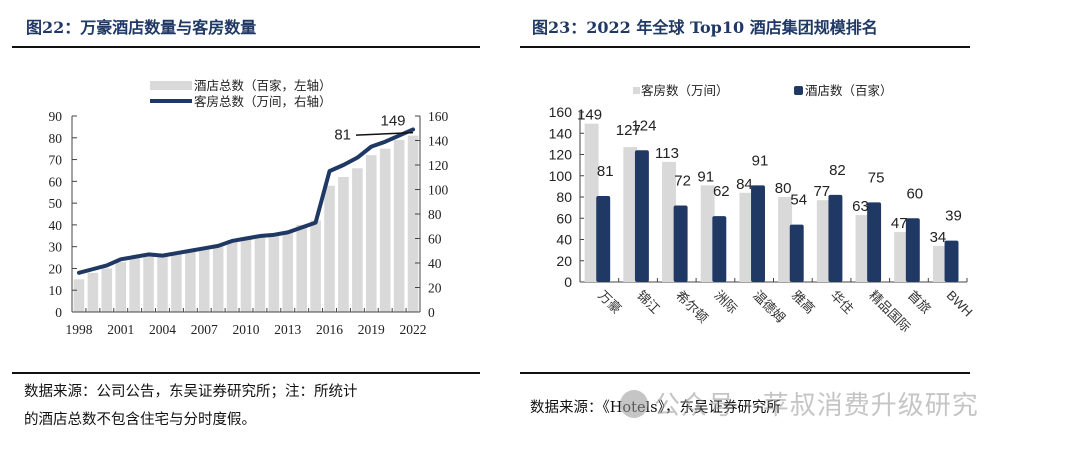 This screenshot has height=450, width=1080. I want to click on x-tick-label: 2004, so click(162, 329).